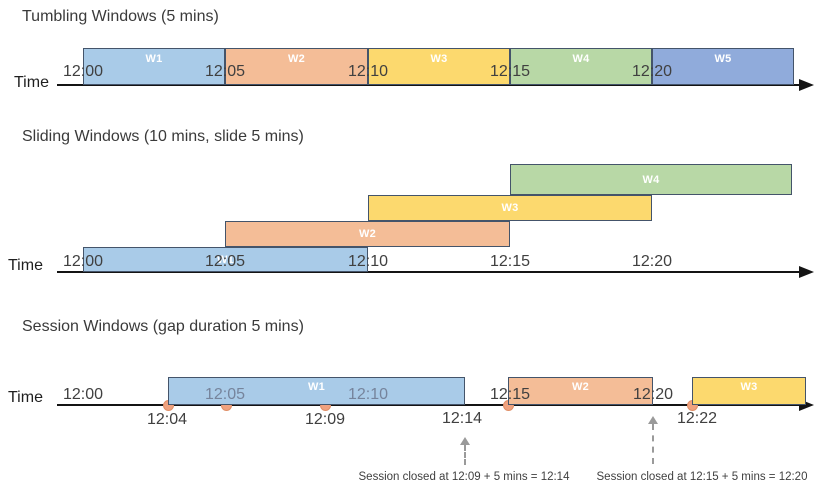 The image size is (829, 498). Describe the element at coordinates (723, 66) in the screenshot. I see `tumbling-window-w5: W5` at that location.